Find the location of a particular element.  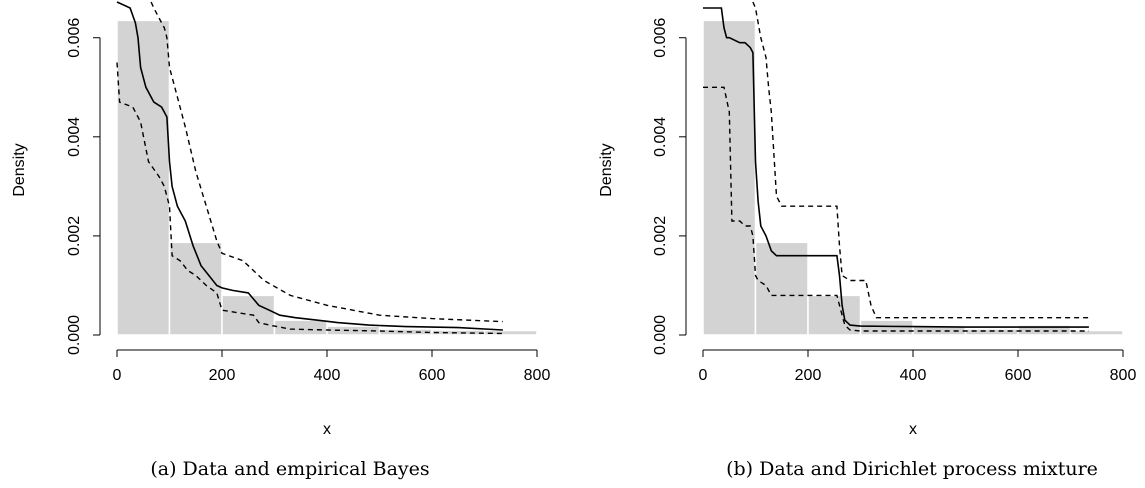

caption: (a) Data and empirical Bayes is located at coordinates (289, 469).